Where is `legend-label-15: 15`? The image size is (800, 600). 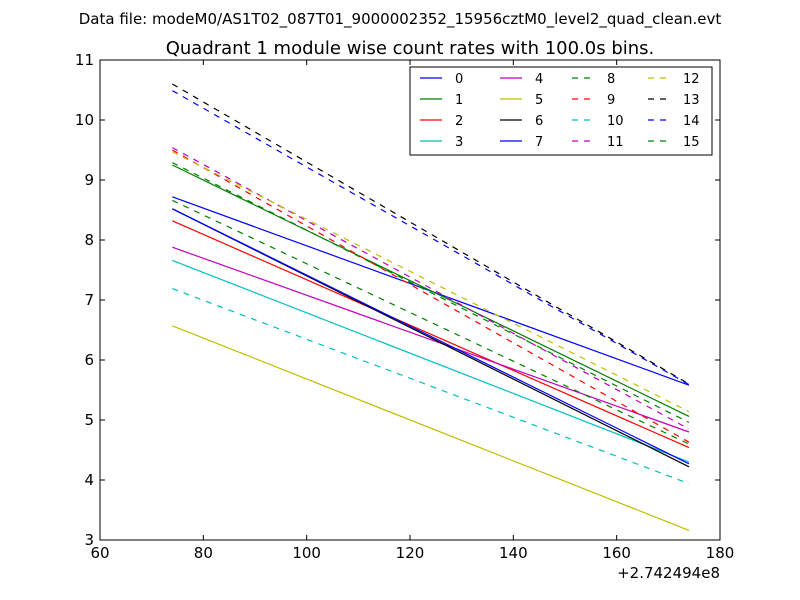
legend-label-15: 15 is located at coordinates (691, 142).